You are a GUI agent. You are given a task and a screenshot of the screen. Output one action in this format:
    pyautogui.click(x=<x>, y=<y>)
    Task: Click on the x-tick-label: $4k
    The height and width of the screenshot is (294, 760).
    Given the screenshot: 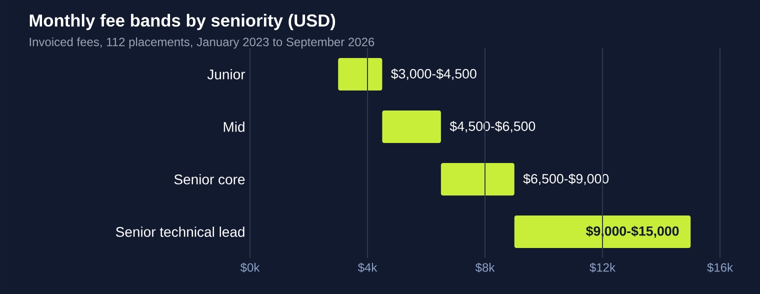 What is the action you would take?
    pyautogui.click(x=368, y=267)
    